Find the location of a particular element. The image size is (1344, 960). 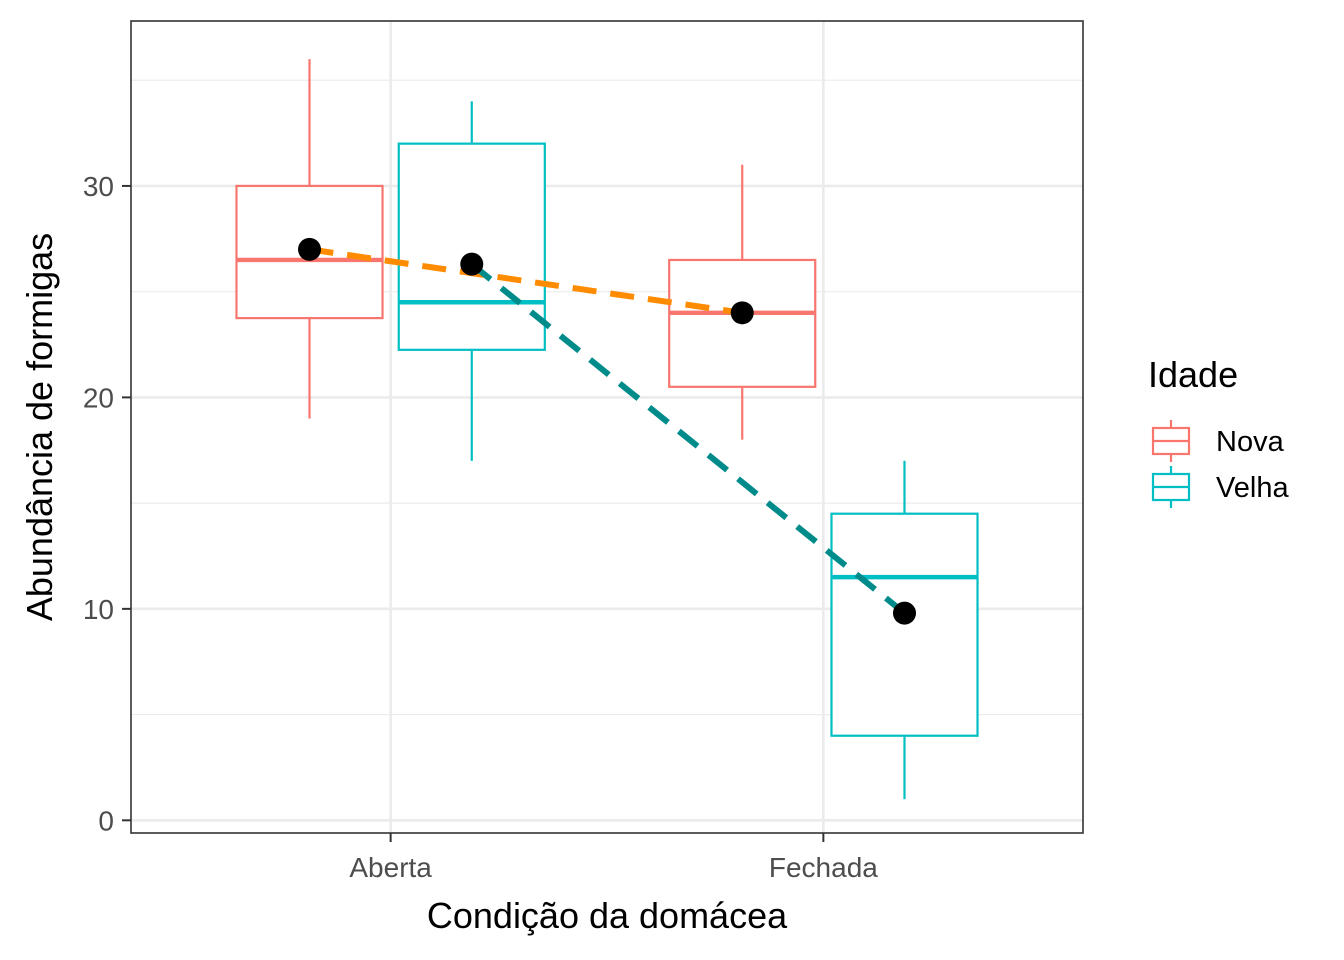

mean-line-velha is located at coordinates (688, 438).